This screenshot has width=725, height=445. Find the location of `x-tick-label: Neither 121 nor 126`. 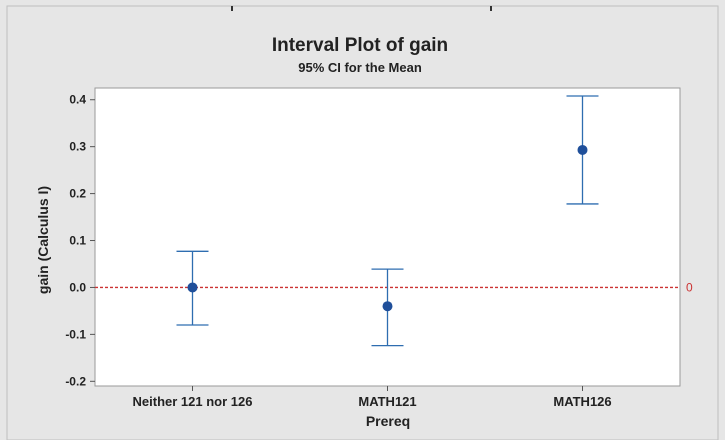

x-tick-label: Neither 121 nor 126 is located at coordinates (193, 401).